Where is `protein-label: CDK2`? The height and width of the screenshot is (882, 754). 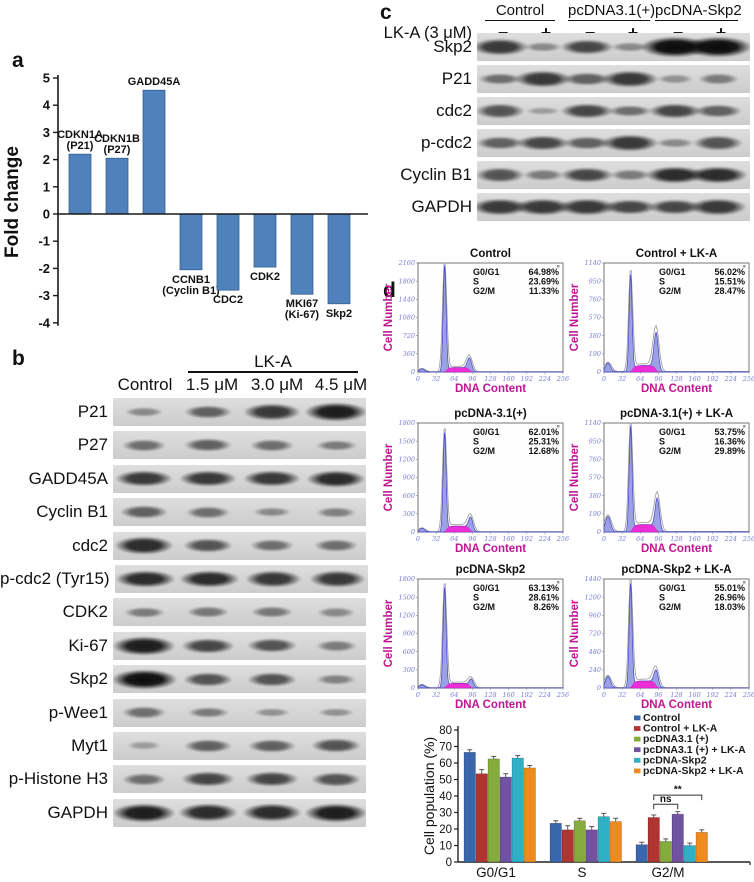
protein-label: CDK2 is located at coordinates (85, 612).